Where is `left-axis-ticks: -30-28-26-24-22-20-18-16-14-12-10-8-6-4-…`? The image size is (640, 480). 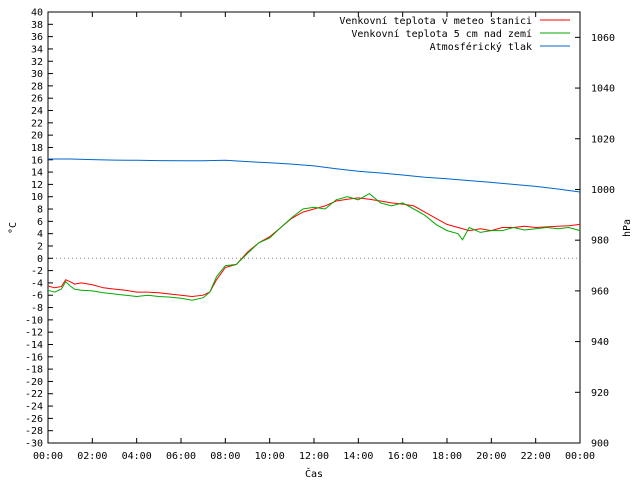 left-axis-ticks: -30-28-26-24-22-20-18-16-14-12-10-8-6-4-… is located at coordinates (39, 229).